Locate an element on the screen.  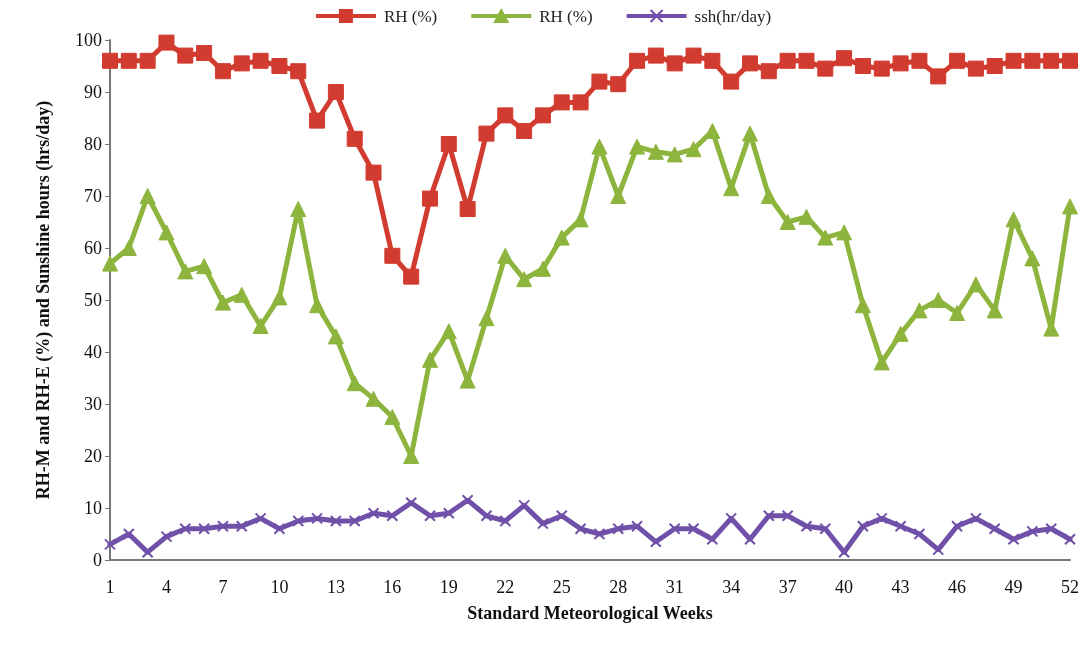
x-tick-label: 37 is located at coordinates (787, 587).